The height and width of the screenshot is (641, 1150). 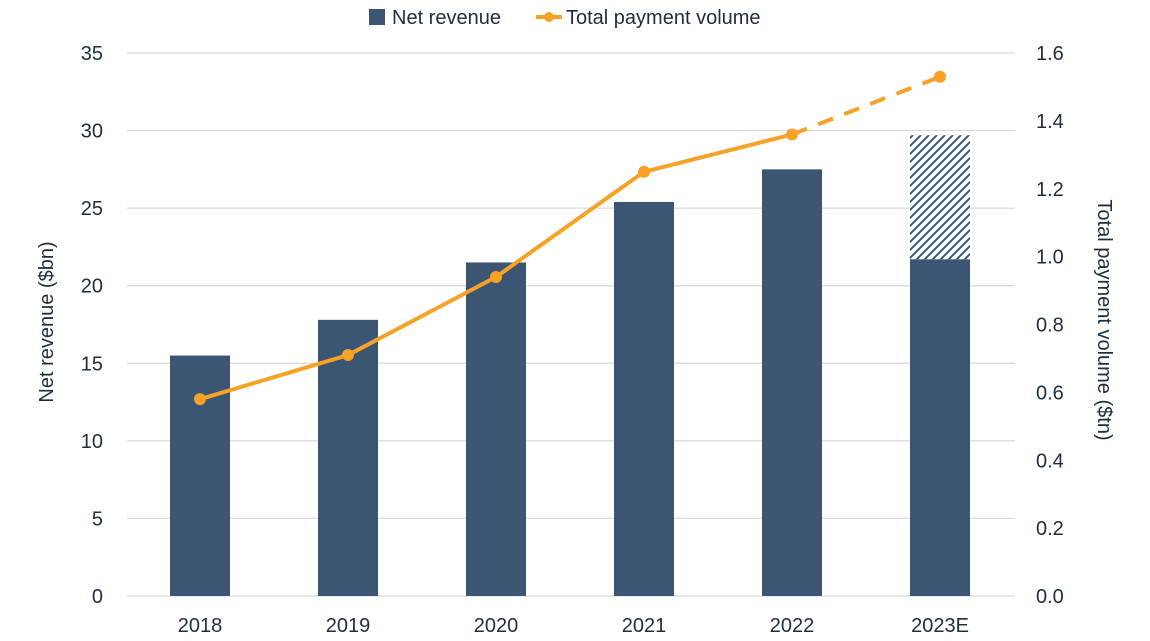 I want to click on y2-tick-label: 1.6, so click(x=1050, y=54).